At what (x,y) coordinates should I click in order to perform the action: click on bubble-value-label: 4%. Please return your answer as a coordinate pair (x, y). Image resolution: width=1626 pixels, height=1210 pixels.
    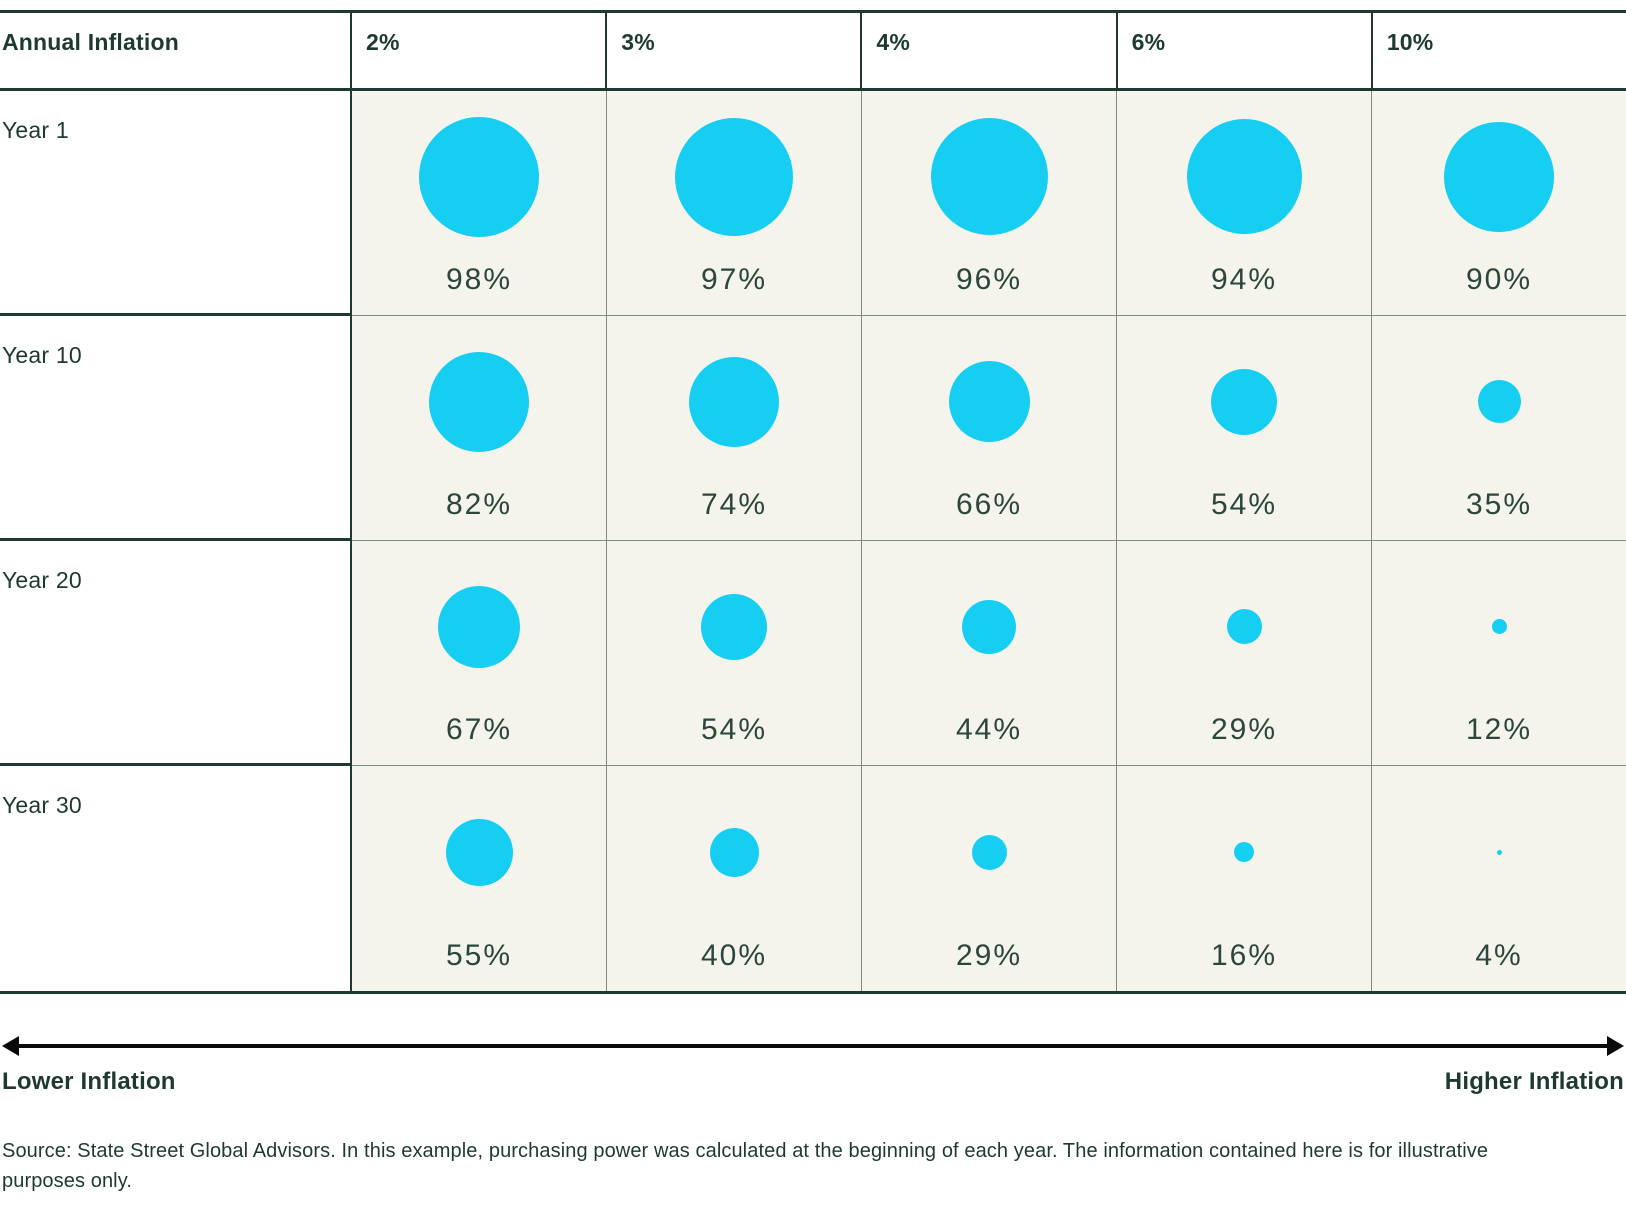
    Looking at the image, I should click on (1499, 955).